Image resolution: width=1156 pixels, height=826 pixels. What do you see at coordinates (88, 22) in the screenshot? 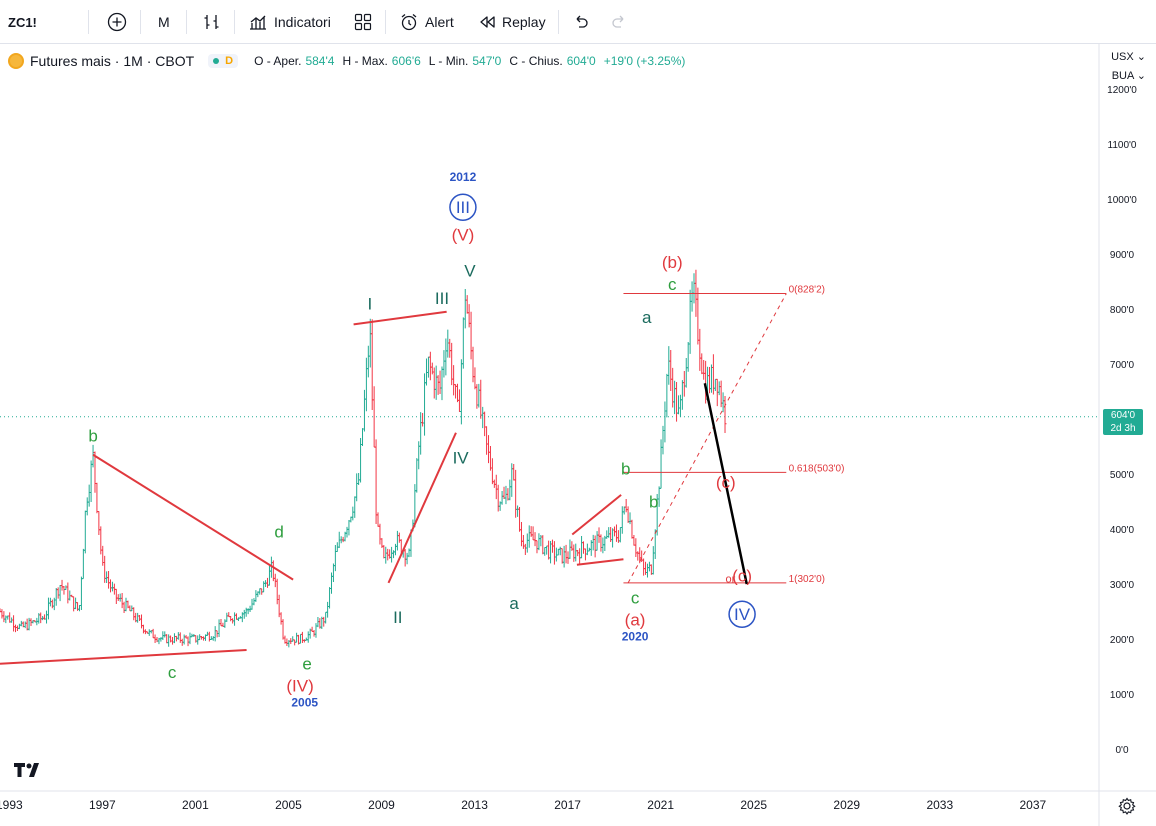
I see `toolbar-divider` at bounding box center [88, 22].